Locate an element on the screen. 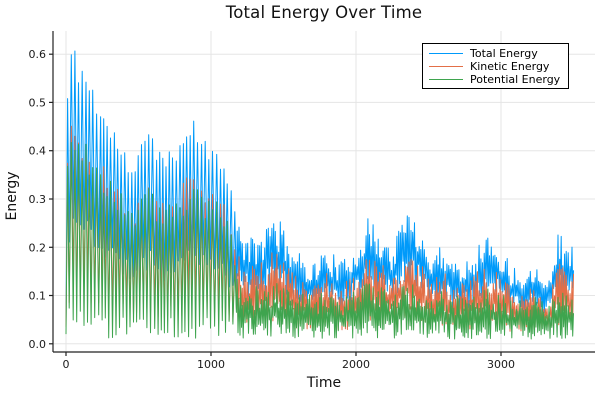 Image resolution: width=600 pixels, height=400 pixels. legend-entry-label: Total Energy is located at coordinates (504, 53).